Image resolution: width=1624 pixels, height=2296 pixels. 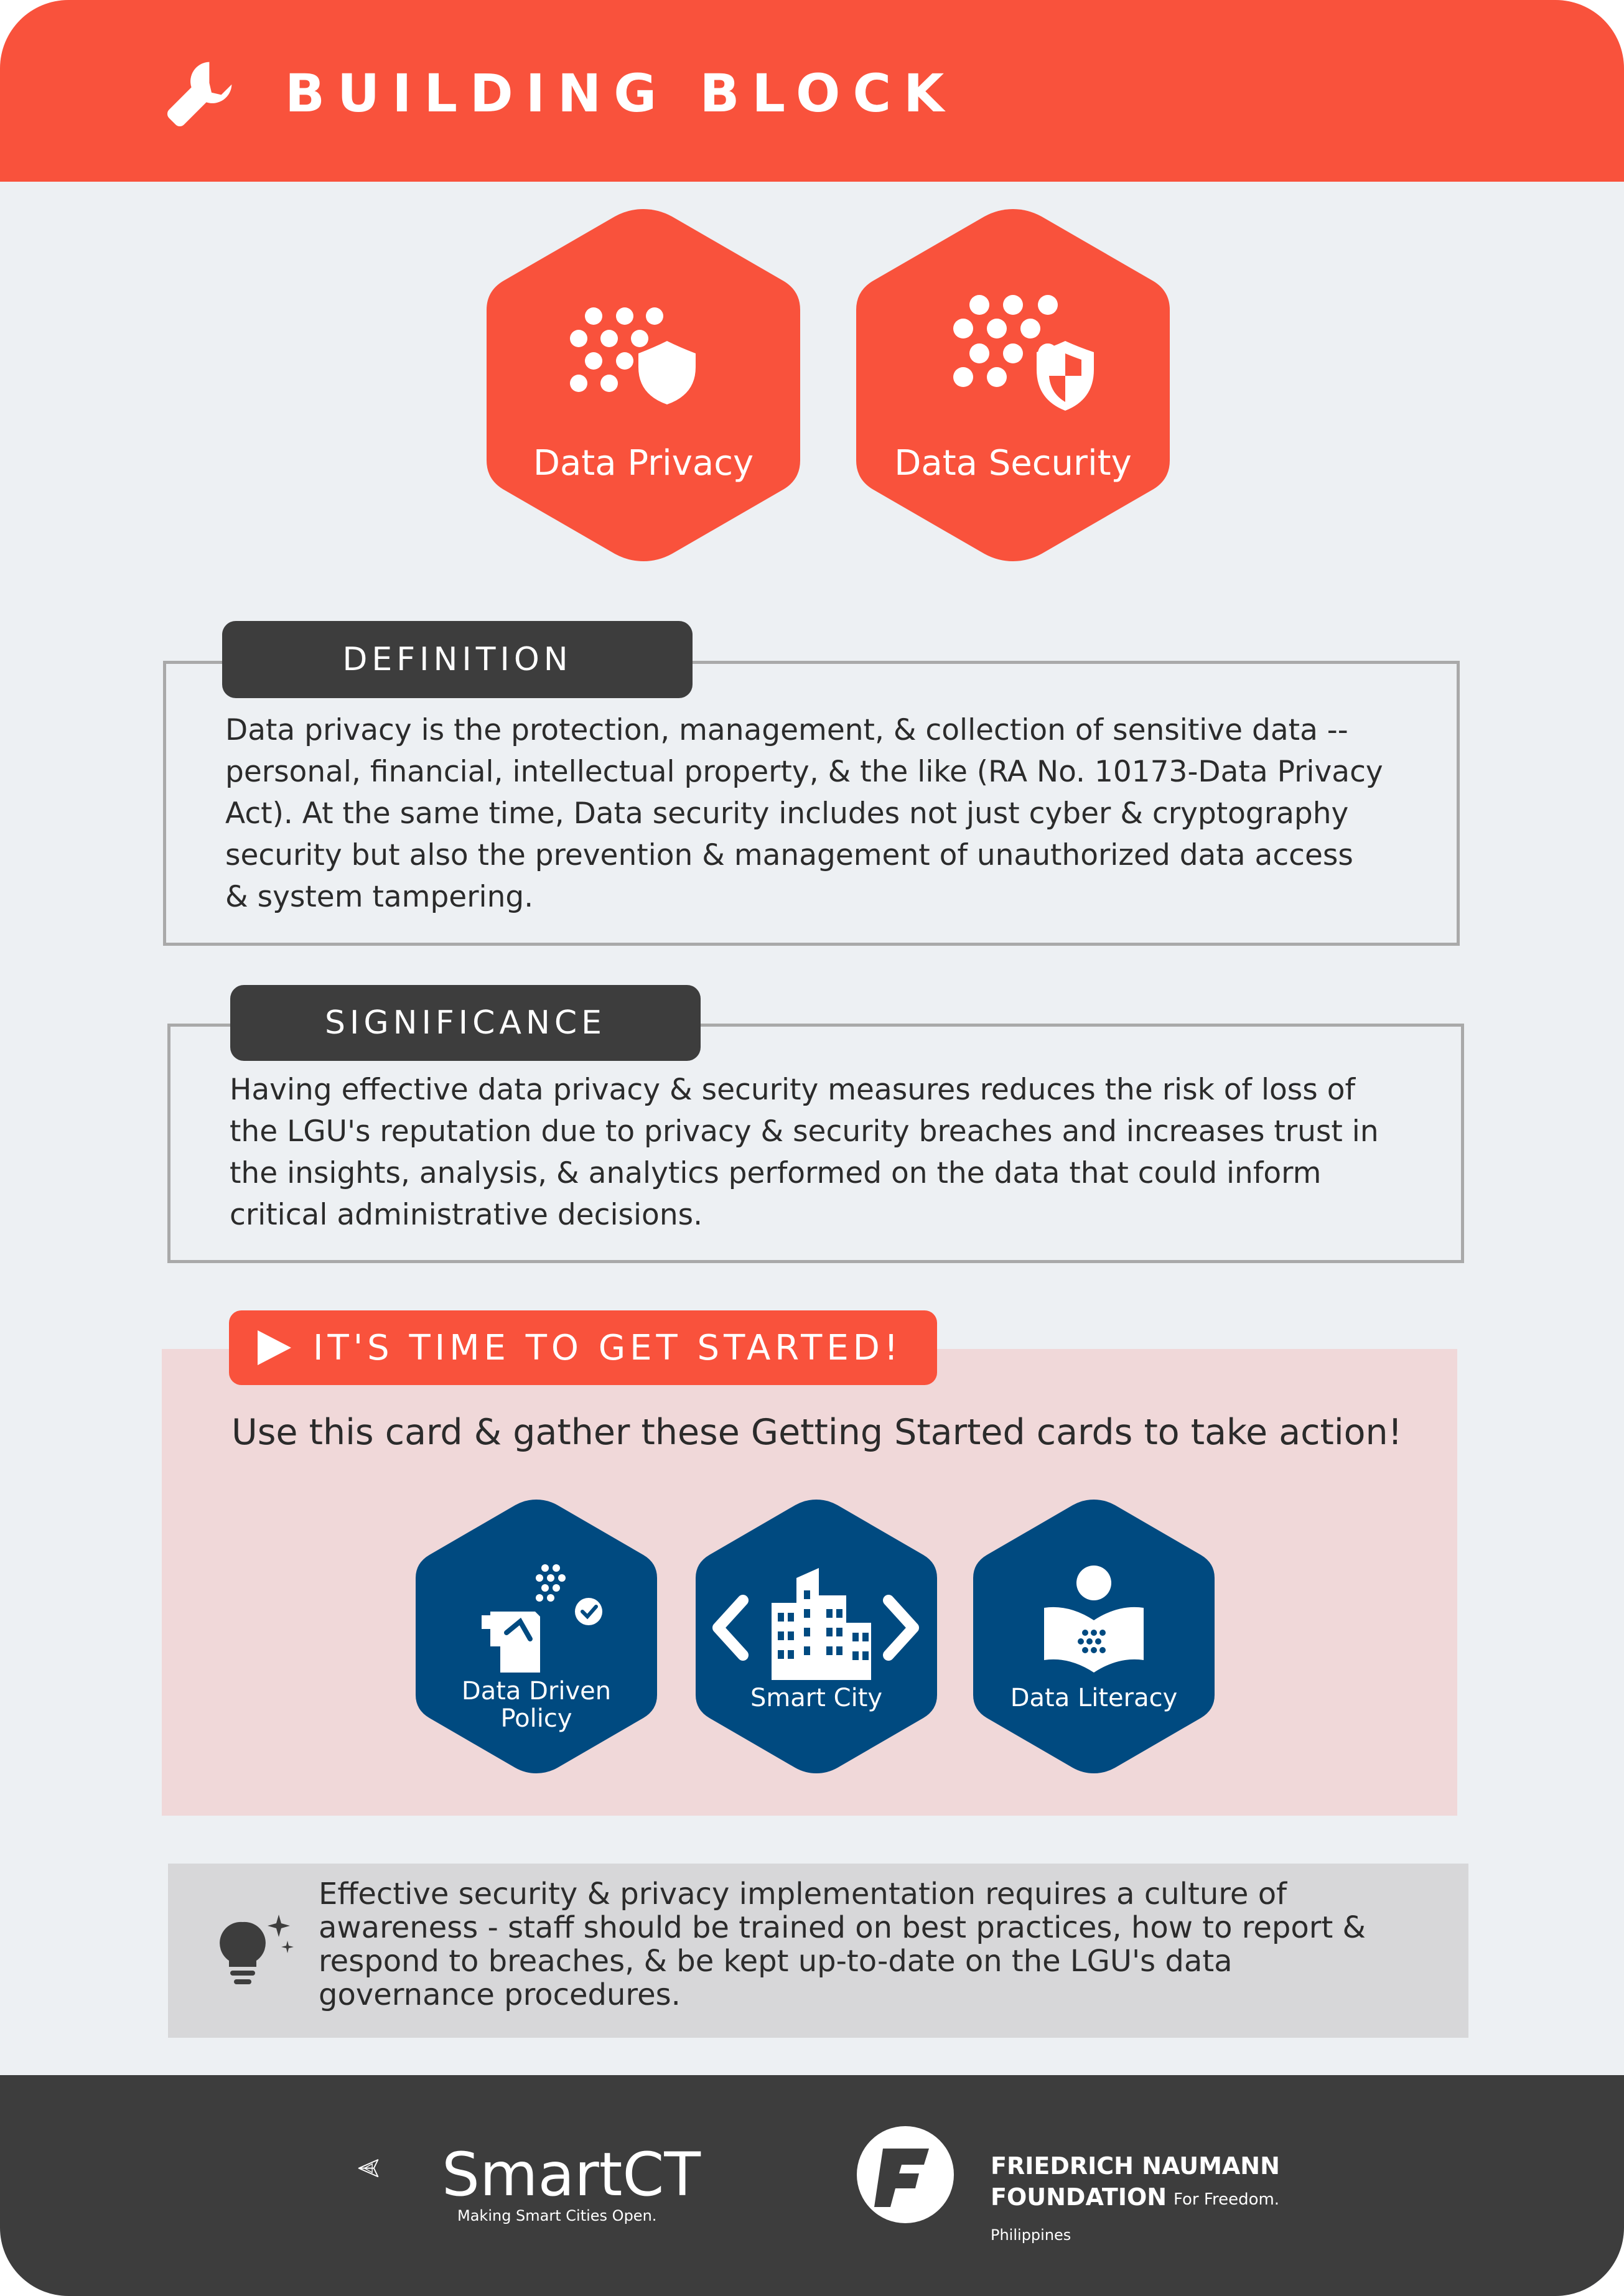 I want to click on card-data-driven-policy: Data Driven Policy, so click(x=536, y=1636).